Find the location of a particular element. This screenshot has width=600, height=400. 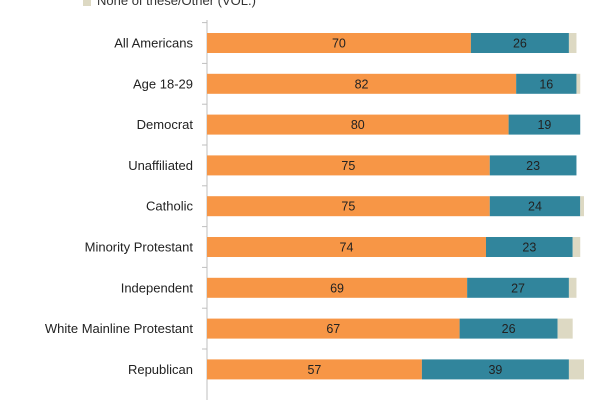

category-label: All Americans is located at coordinates (153, 43).